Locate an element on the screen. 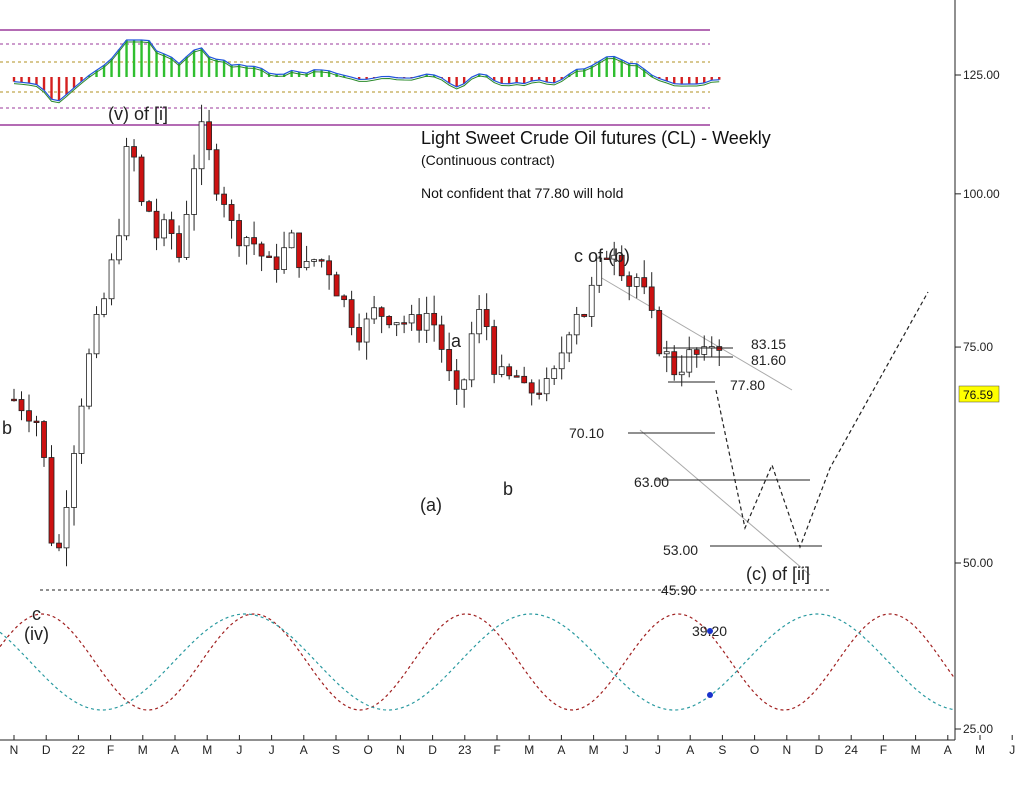  osc-histogram is located at coordinates (366, 70).